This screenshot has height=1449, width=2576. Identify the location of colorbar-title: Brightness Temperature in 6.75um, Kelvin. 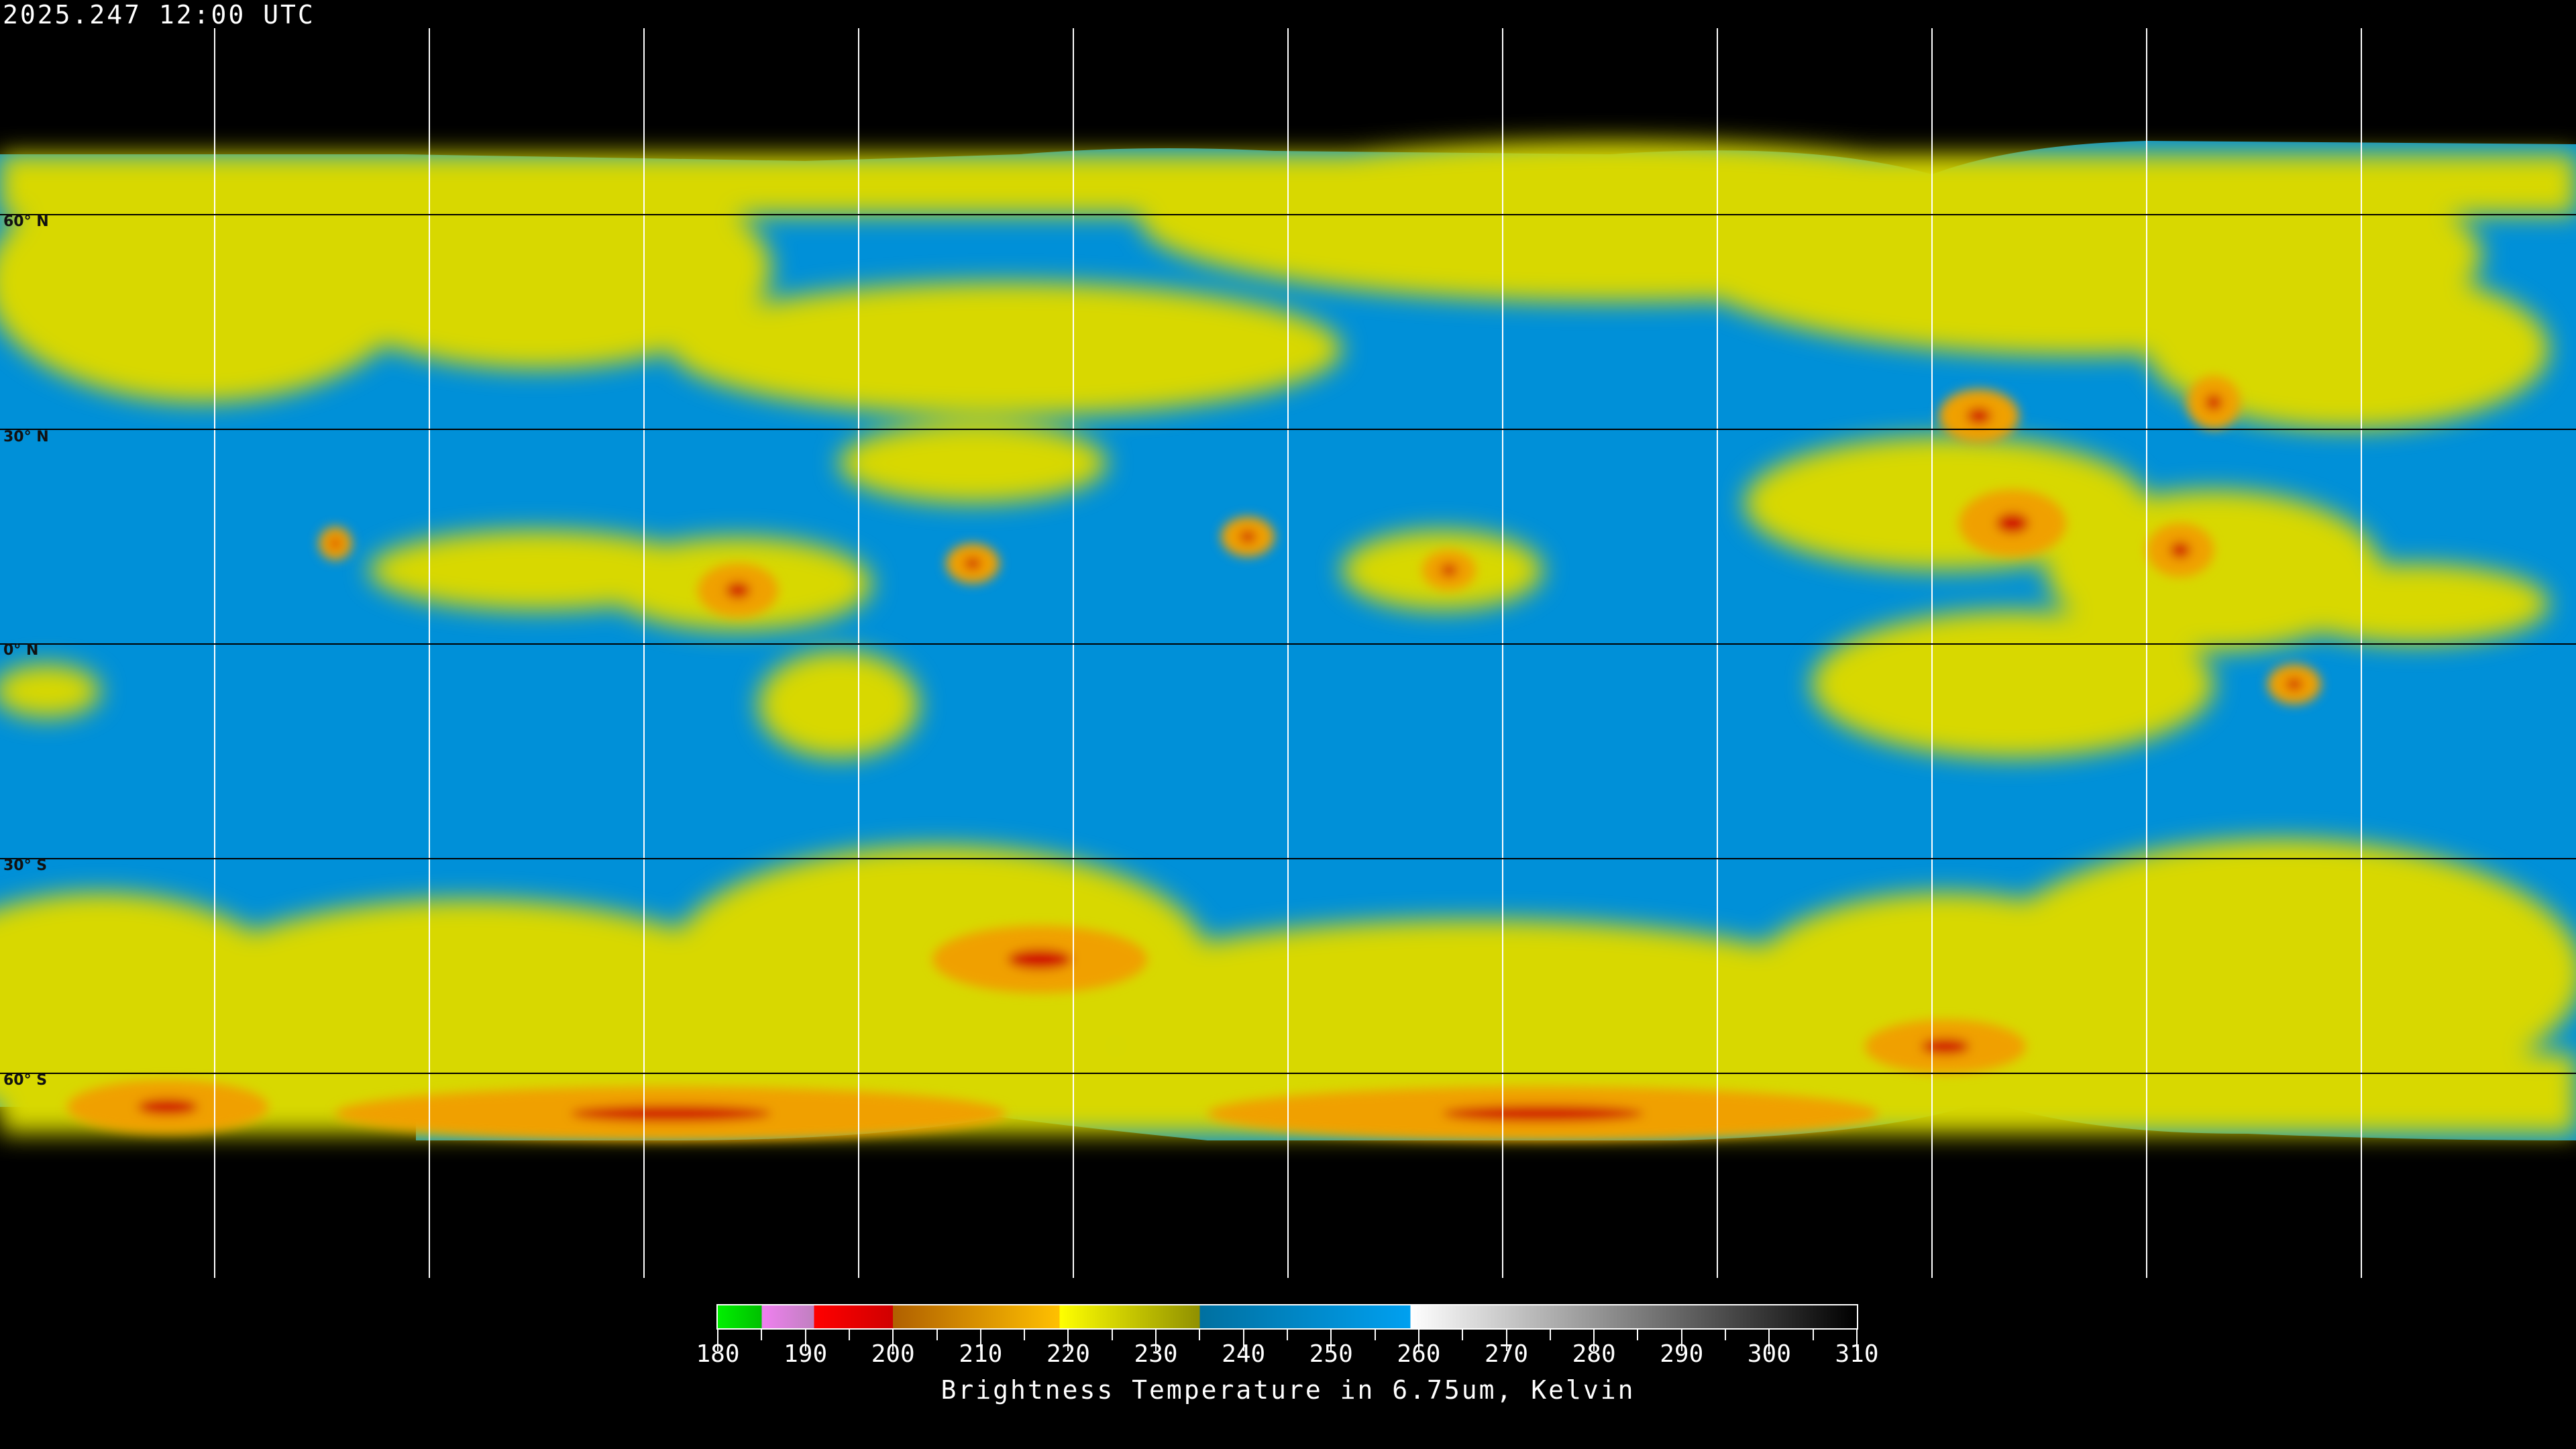
(1288, 1390).